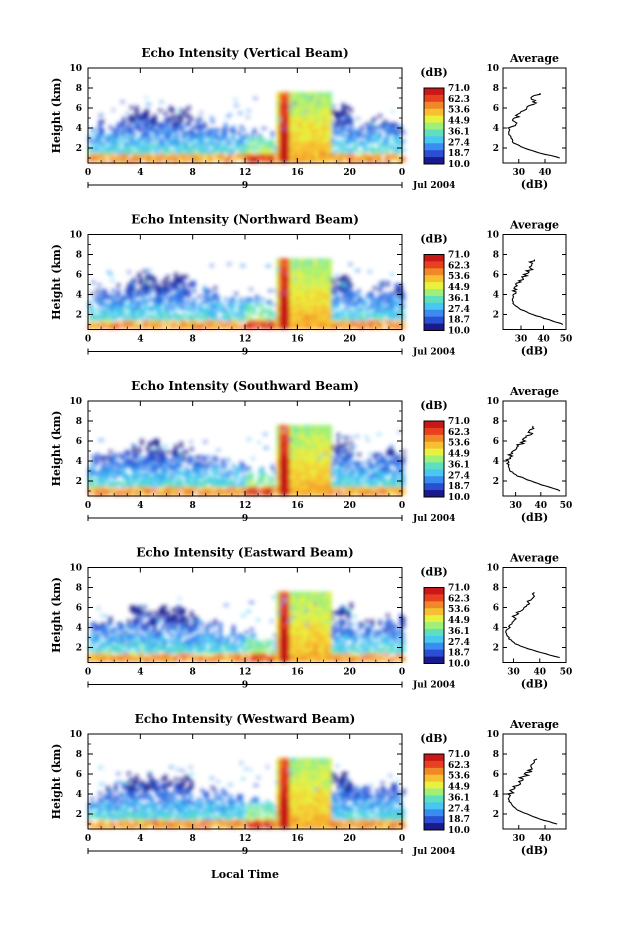 The height and width of the screenshot is (929, 621). What do you see at coordinates (244, 53) in the screenshot?
I see `panel-title: Echo Intensity (Vertical Beam)` at bounding box center [244, 53].